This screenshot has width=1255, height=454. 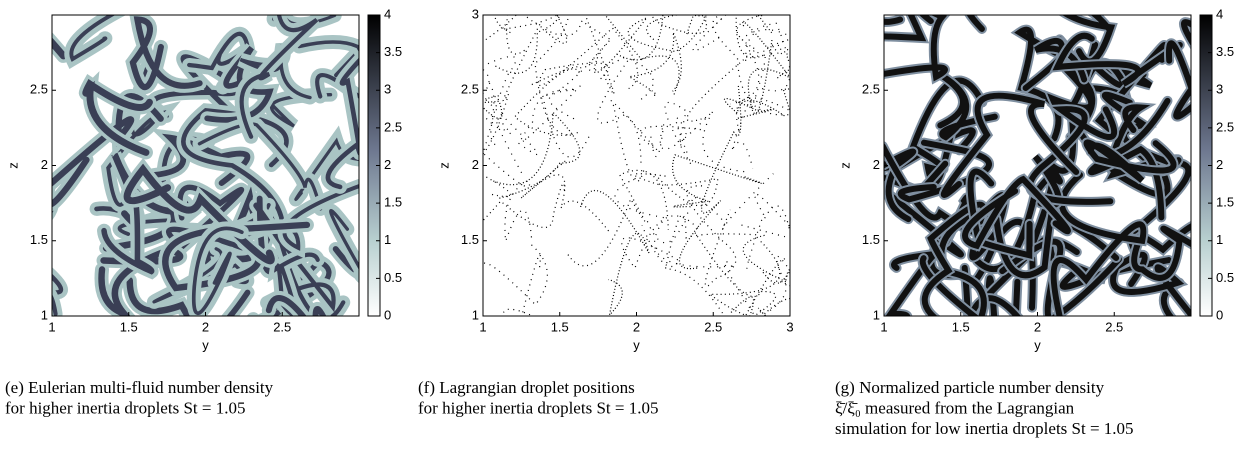 What do you see at coordinates (475, 164) in the screenshot?
I see `y-tick-label: 2` at bounding box center [475, 164].